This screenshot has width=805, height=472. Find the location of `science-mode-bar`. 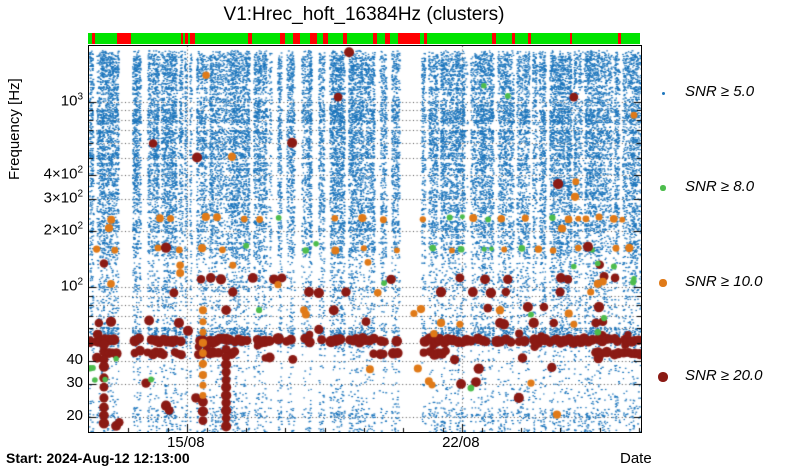

science-mode-bar is located at coordinates (364, 38).